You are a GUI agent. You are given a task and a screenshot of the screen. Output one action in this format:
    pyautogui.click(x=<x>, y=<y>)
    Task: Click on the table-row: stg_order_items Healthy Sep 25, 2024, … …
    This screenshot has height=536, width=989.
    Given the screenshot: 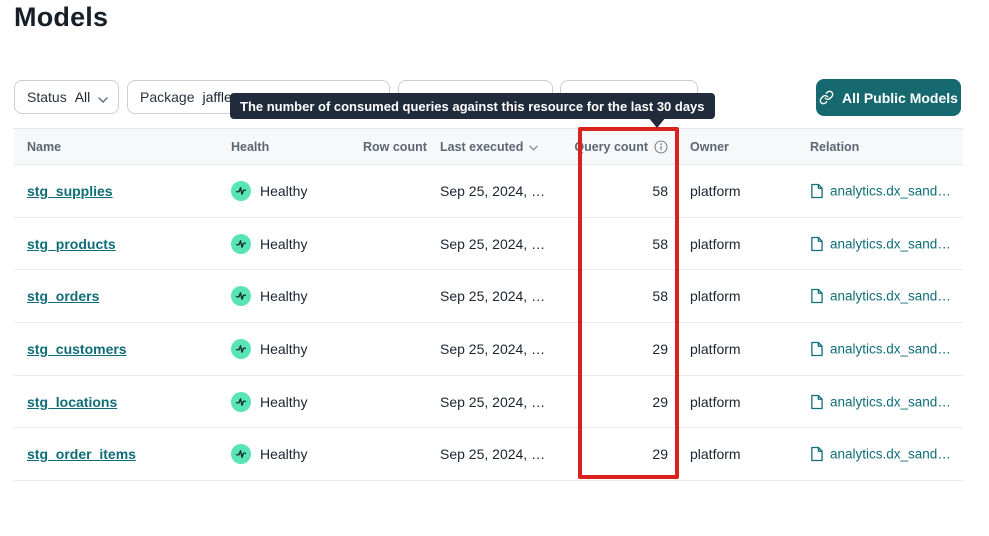 What is the action you would take?
    pyautogui.click(x=488, y=455)
    